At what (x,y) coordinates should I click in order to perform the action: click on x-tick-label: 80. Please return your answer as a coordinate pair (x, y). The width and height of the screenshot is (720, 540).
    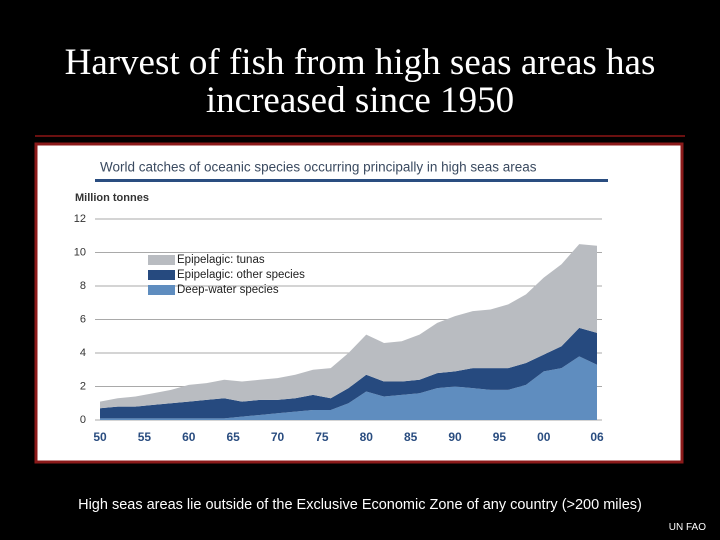
    Looking at the image, I should click on (367, 437).